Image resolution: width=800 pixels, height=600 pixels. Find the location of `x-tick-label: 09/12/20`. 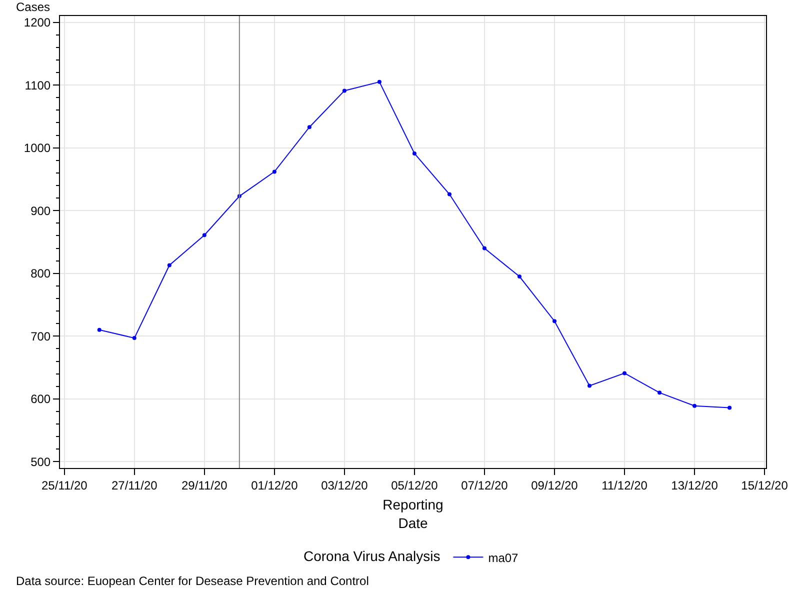

x-tick-label: 09/12/20 is located at coordinates (554, 485).